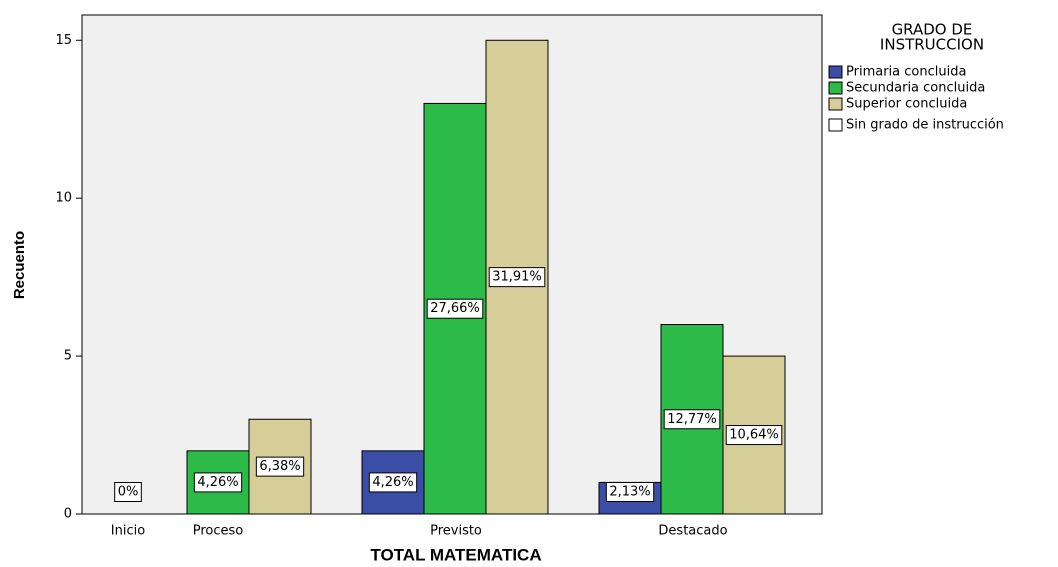  I want to click on legend-title: GRADO DE, so click(932, 30).